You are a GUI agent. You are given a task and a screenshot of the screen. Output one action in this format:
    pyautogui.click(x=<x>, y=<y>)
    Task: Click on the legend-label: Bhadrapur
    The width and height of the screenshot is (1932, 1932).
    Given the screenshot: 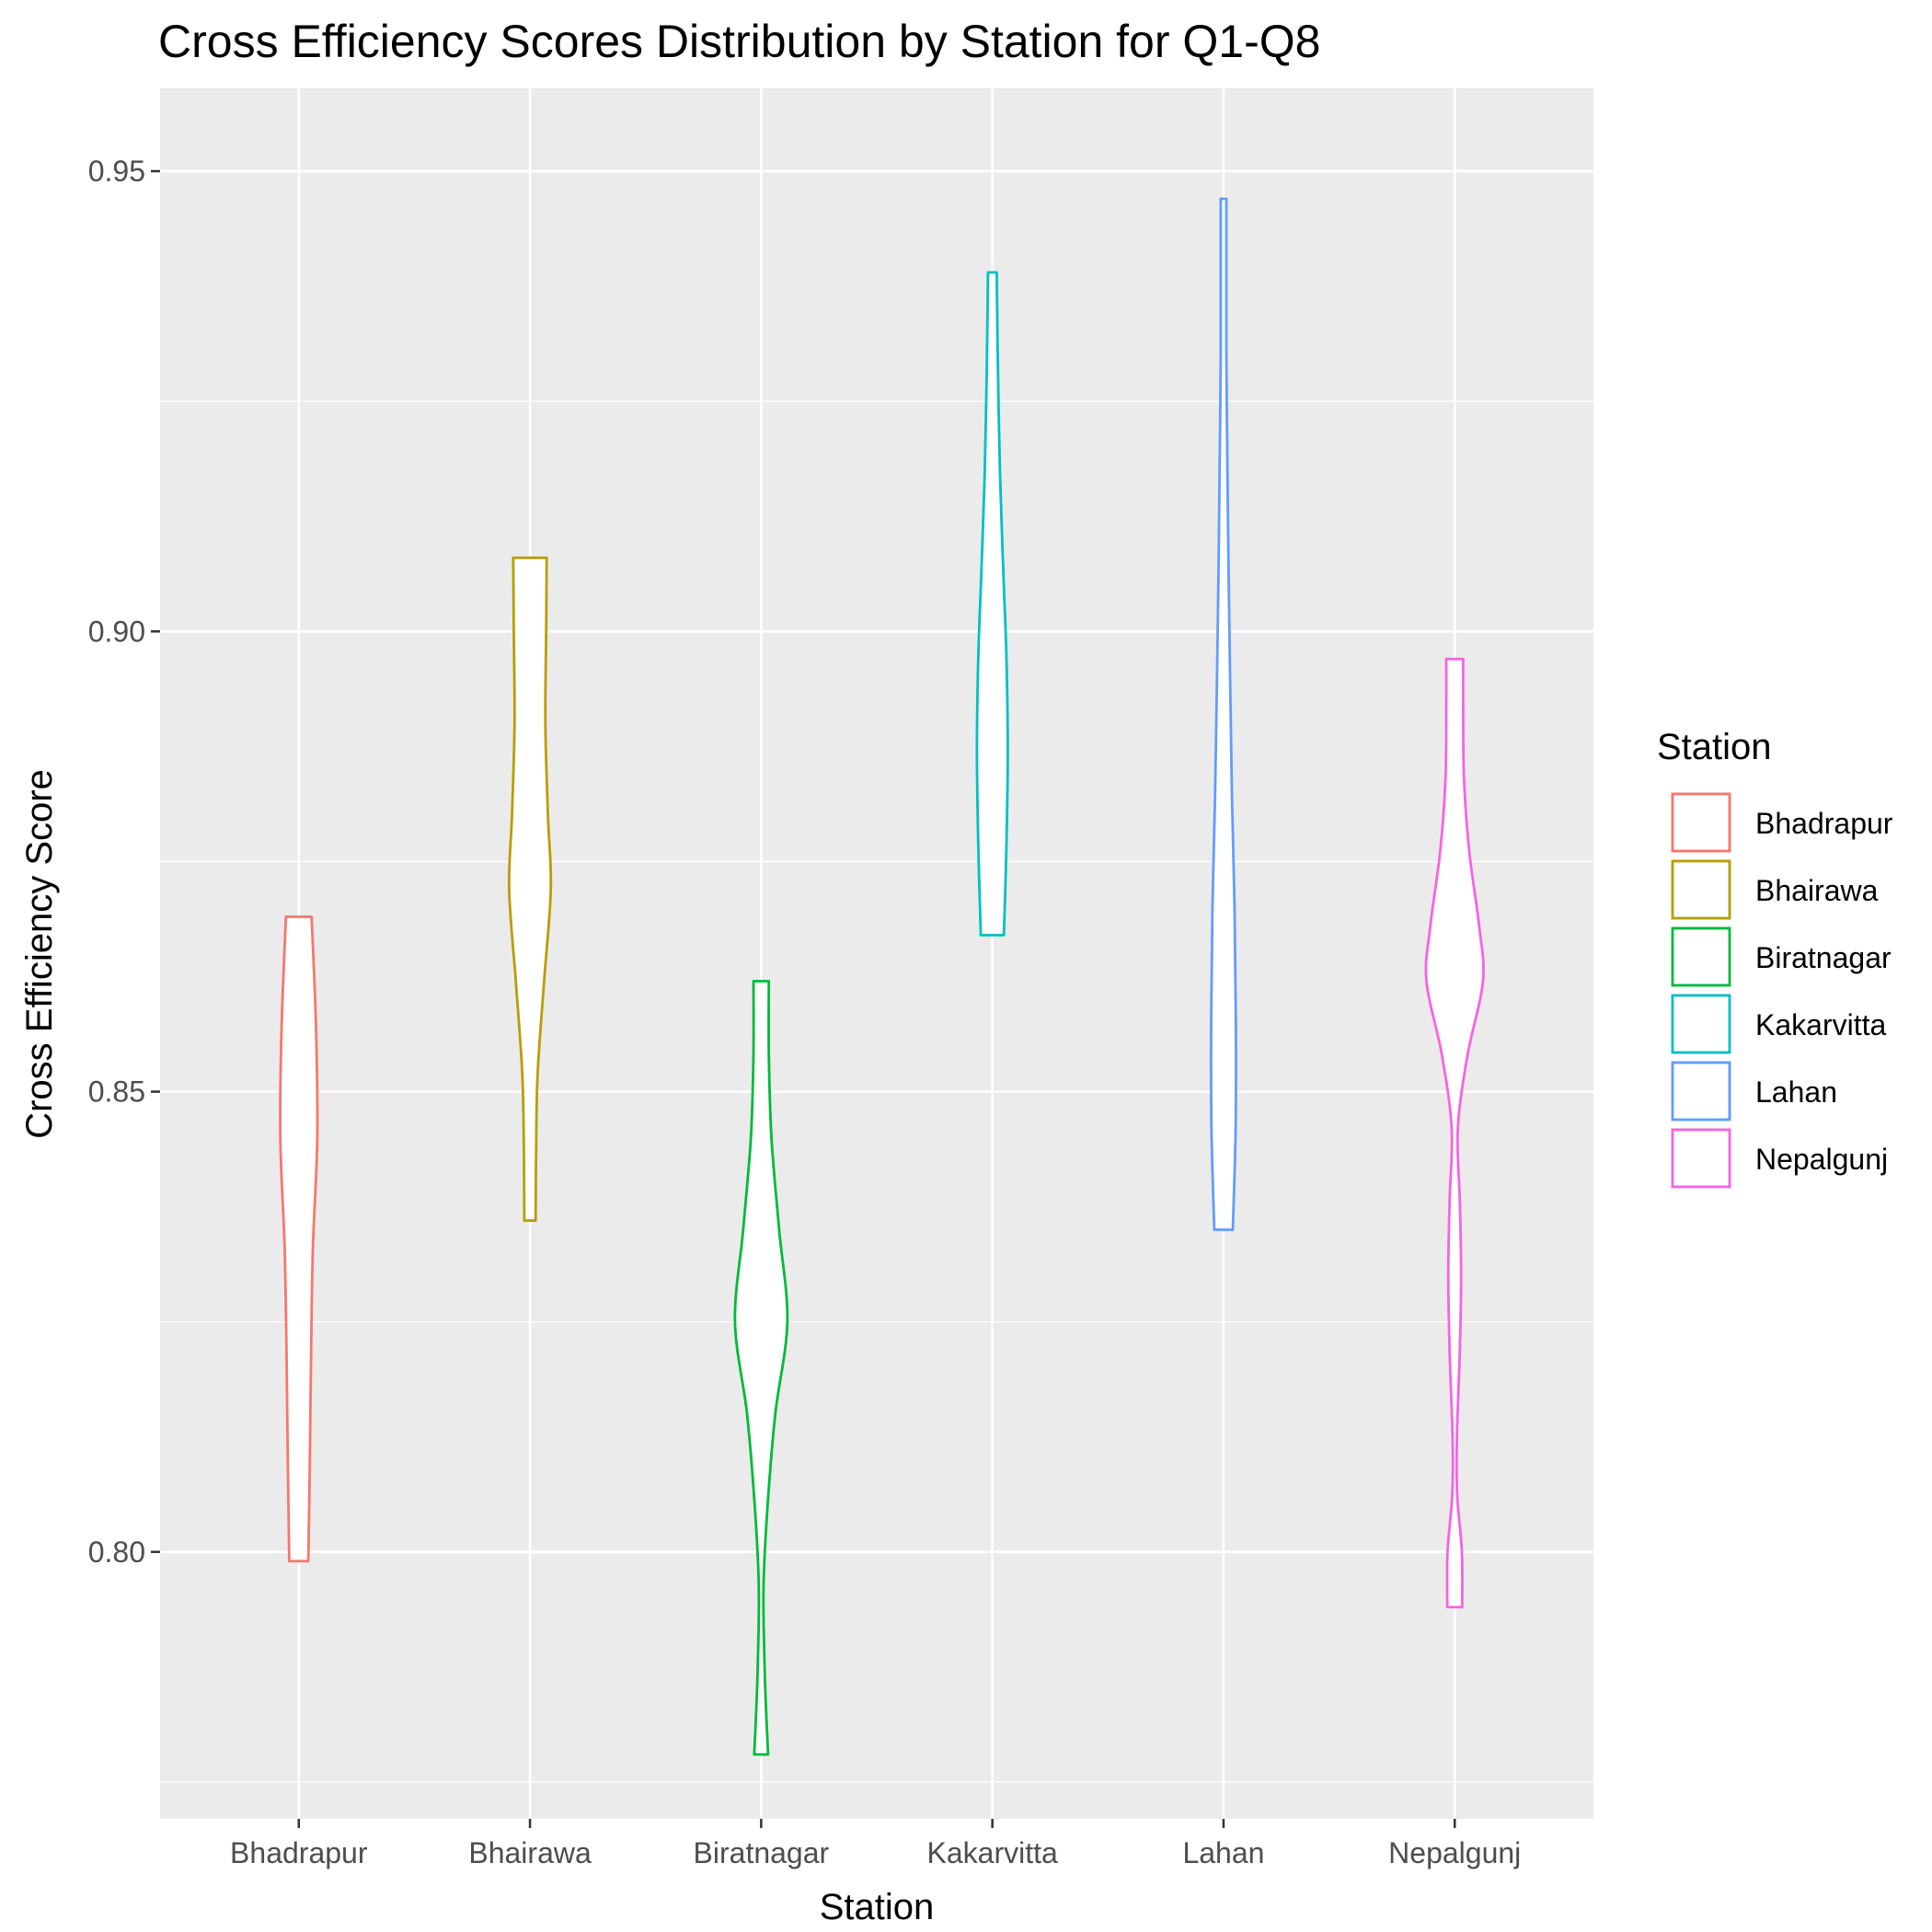 What is the action you would take?
    pyautogui.click(x=1824, y=823)
    